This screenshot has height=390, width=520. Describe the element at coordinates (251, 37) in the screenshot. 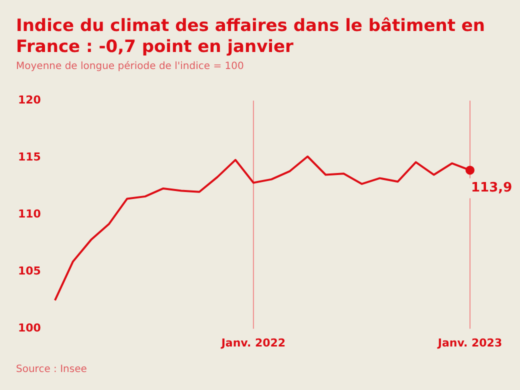

I see `chart-title: Indice du climat des affaires dans le bâtiment en France : -0,7 point en janvier` at that location.